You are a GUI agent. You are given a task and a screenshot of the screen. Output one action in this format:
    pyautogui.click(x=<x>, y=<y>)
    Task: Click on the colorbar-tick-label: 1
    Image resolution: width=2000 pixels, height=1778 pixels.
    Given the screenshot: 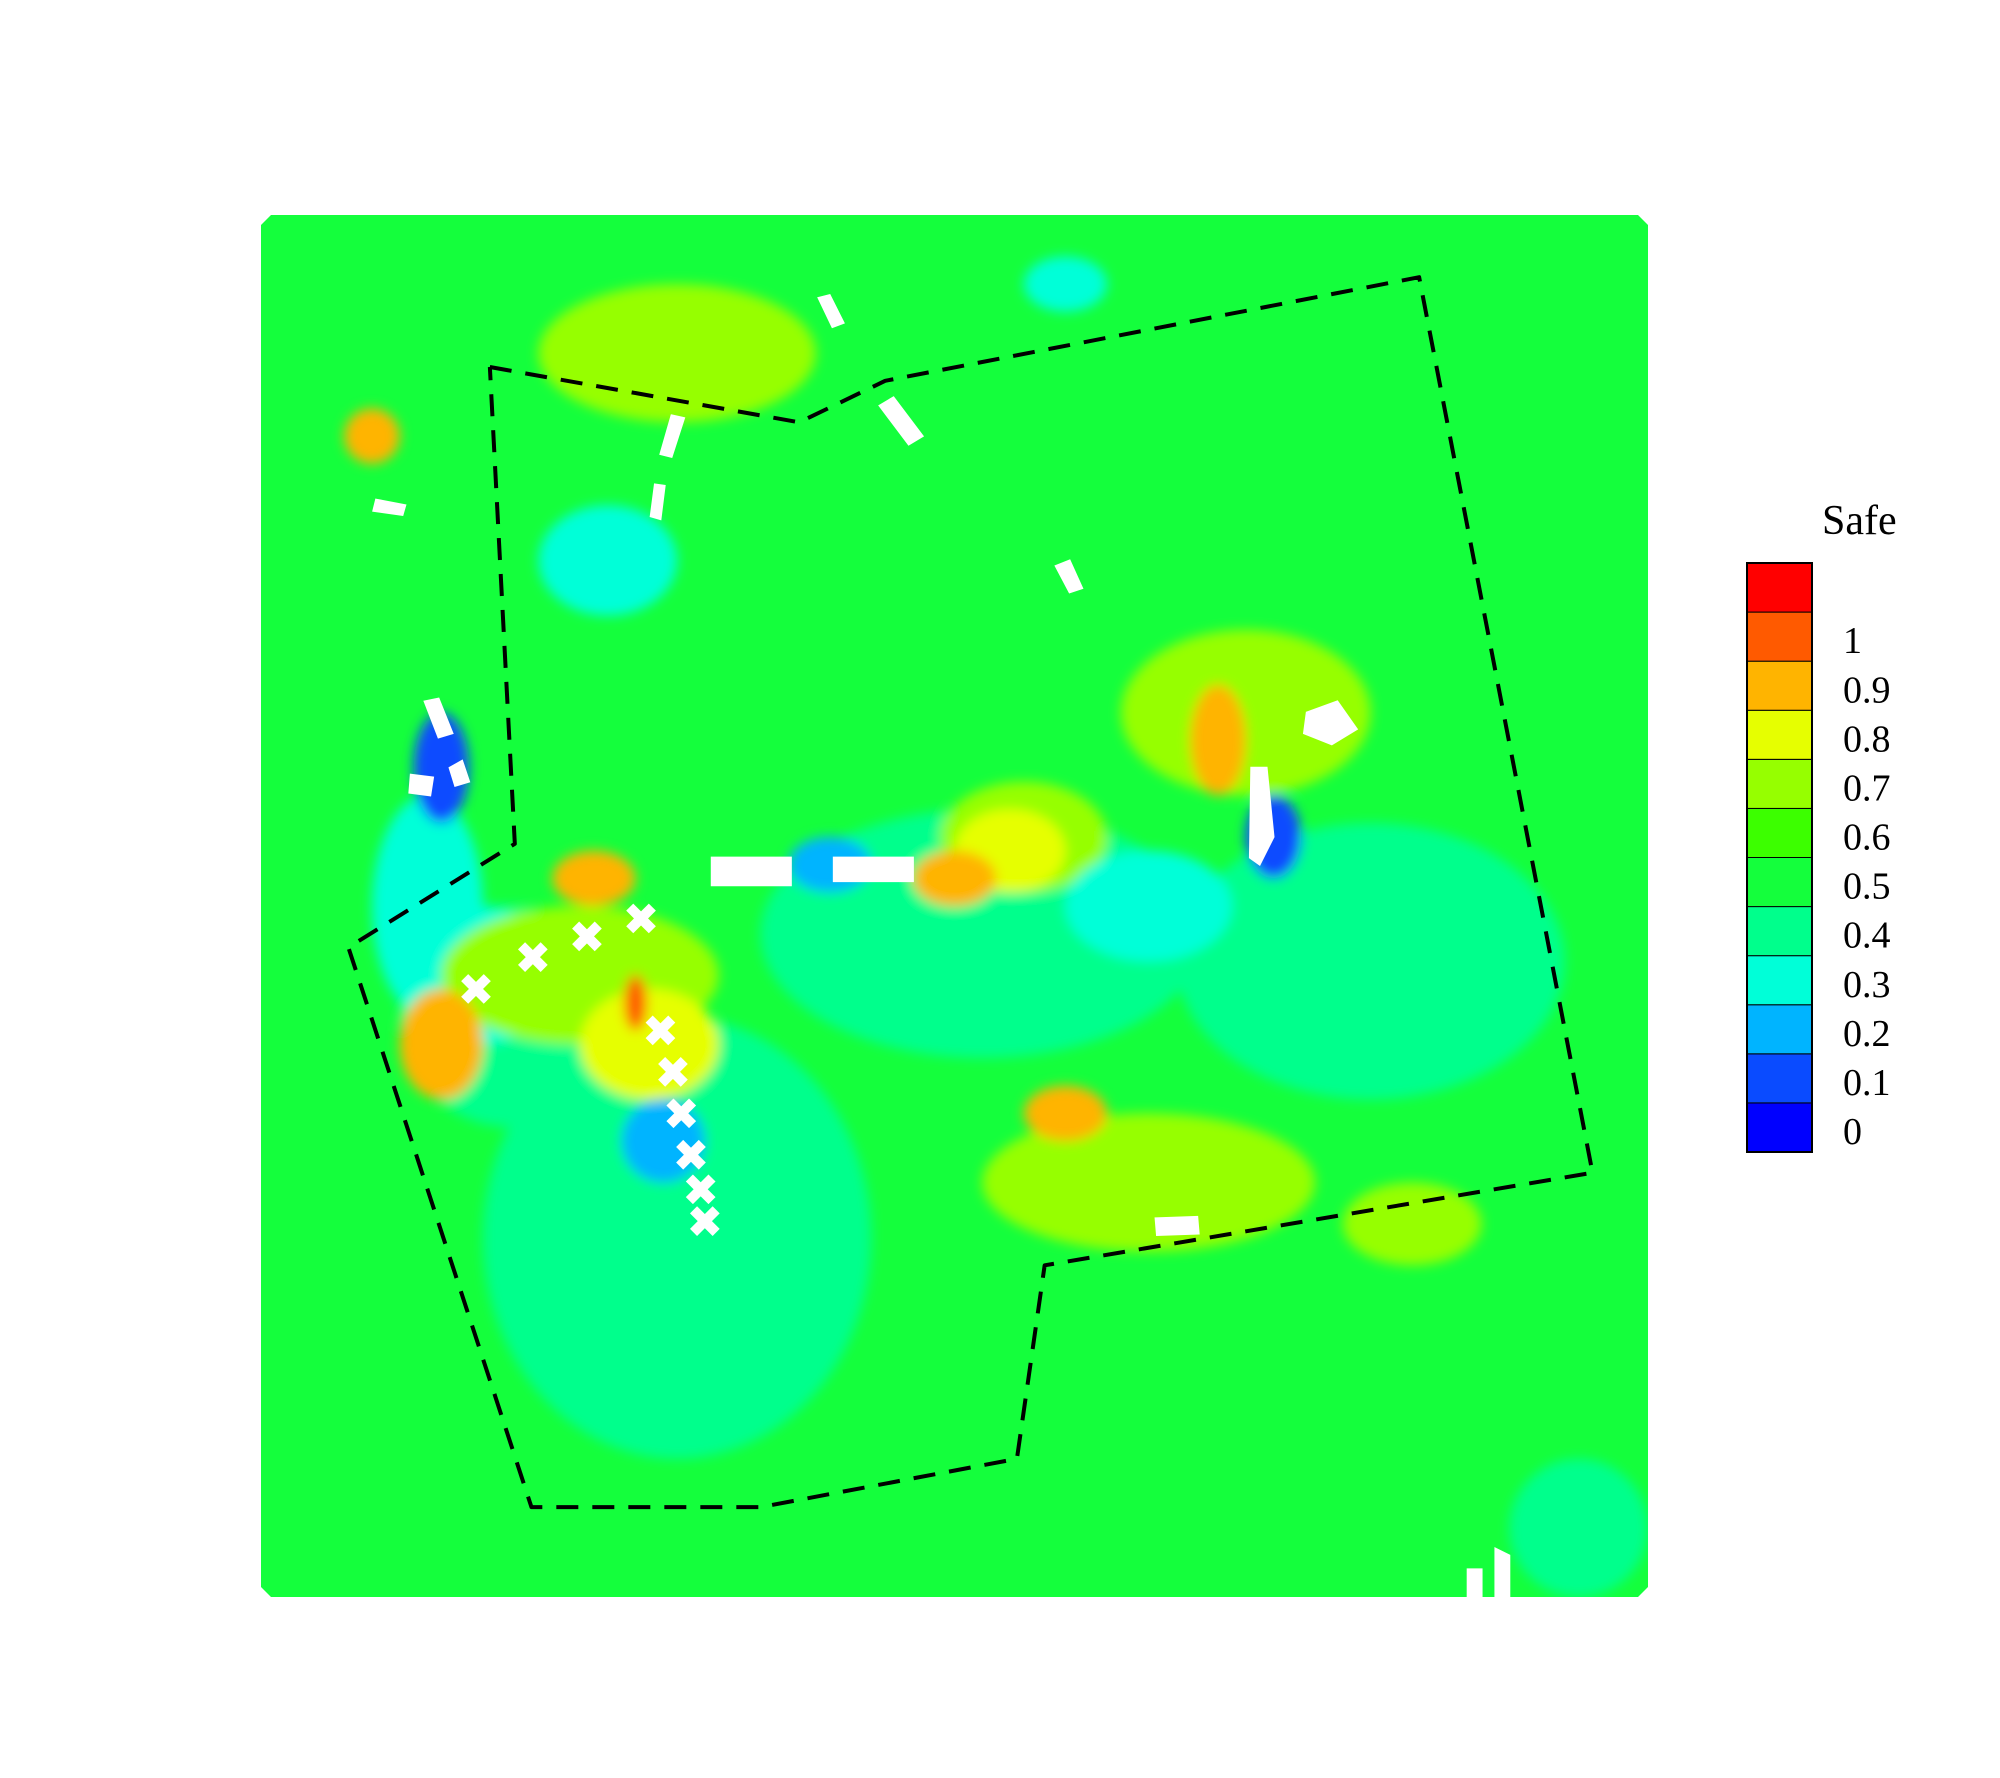 What is the action you would take?
    pyautogui.click(x=1852, y=641)
    